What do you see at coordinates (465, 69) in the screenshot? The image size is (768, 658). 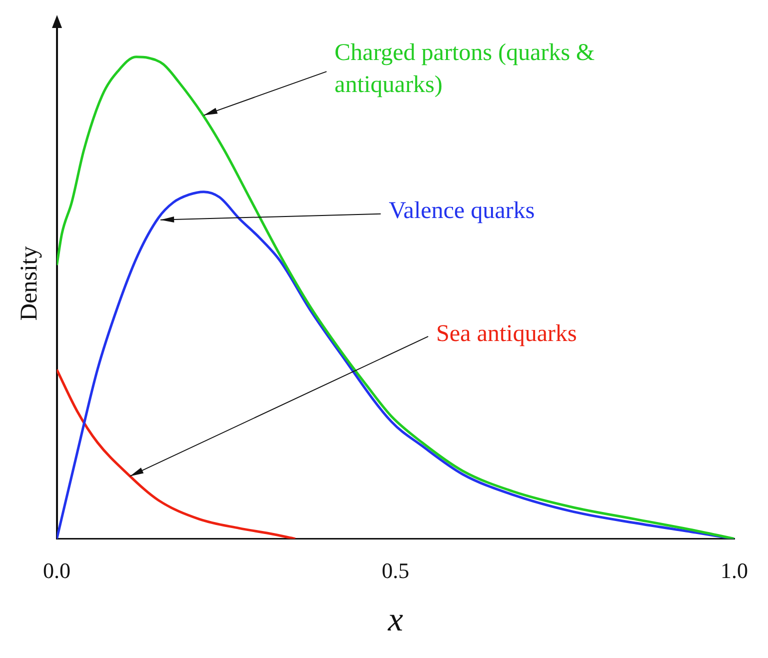 I see `text: Charged partons (quarks & antiquarks)` at bounding box center [465, 69].